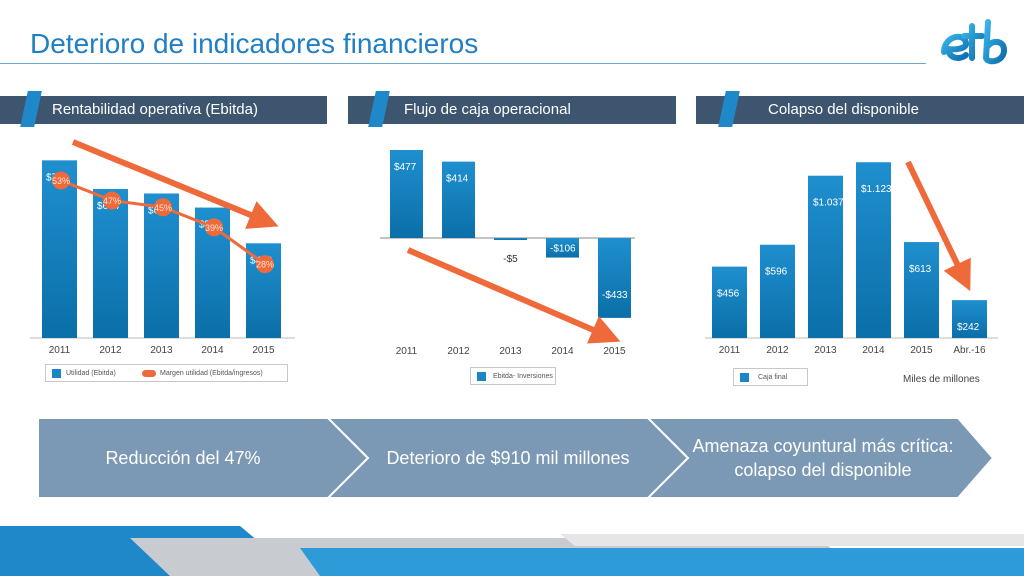 The width and height of the screenshot is (1024, 576). Describe the element at coordinates (920, 269) in the screenshot. I see `data-label: $613` at that location.